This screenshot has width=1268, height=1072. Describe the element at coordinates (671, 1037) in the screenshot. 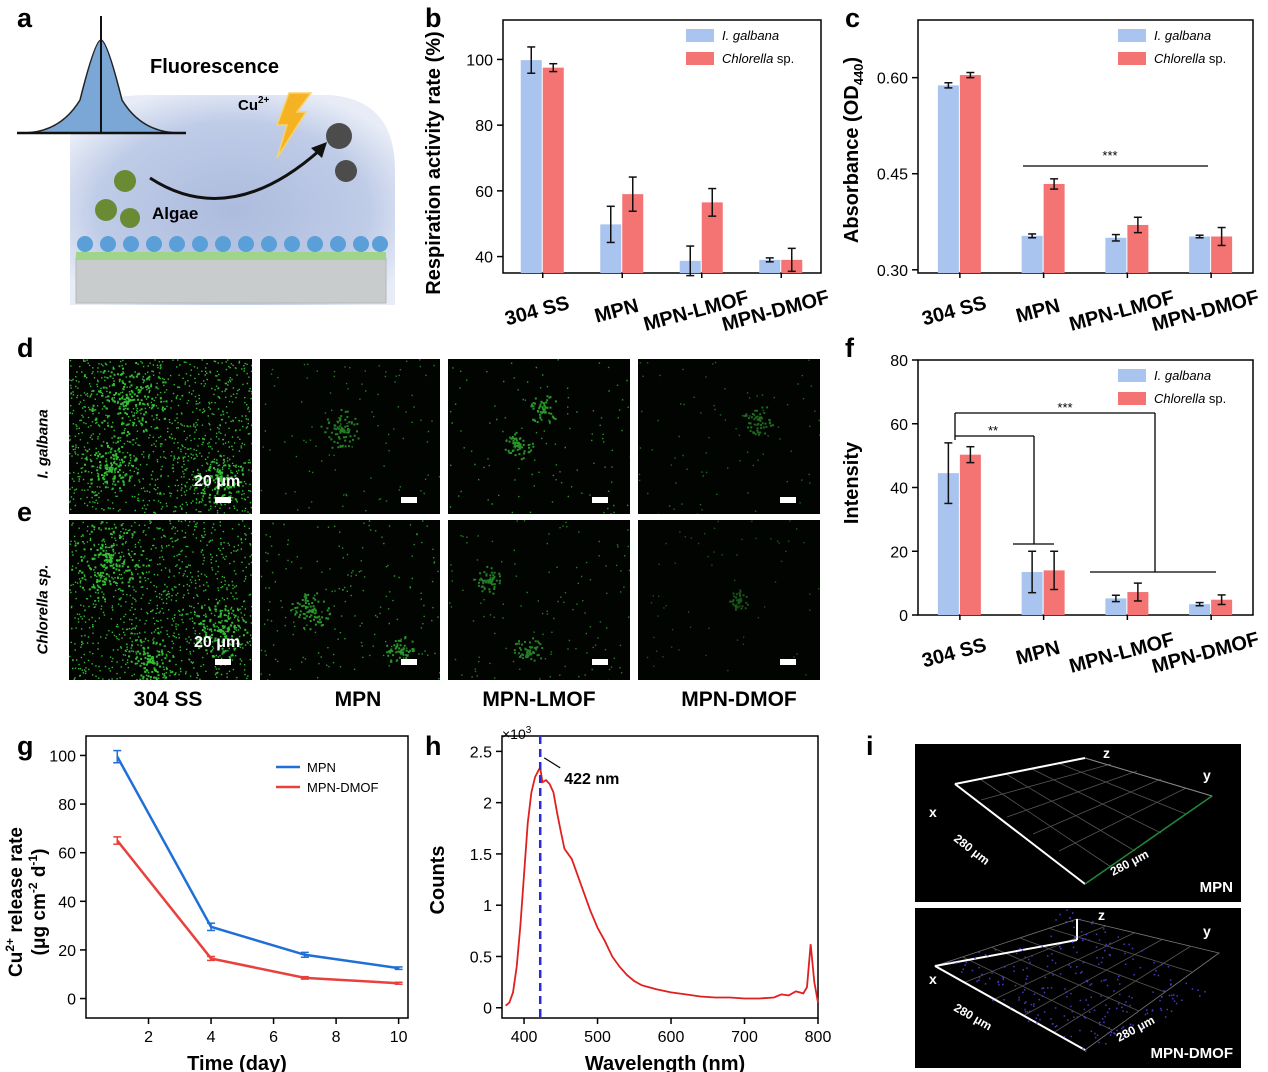

I see `x-tick-label: 600` at that location.